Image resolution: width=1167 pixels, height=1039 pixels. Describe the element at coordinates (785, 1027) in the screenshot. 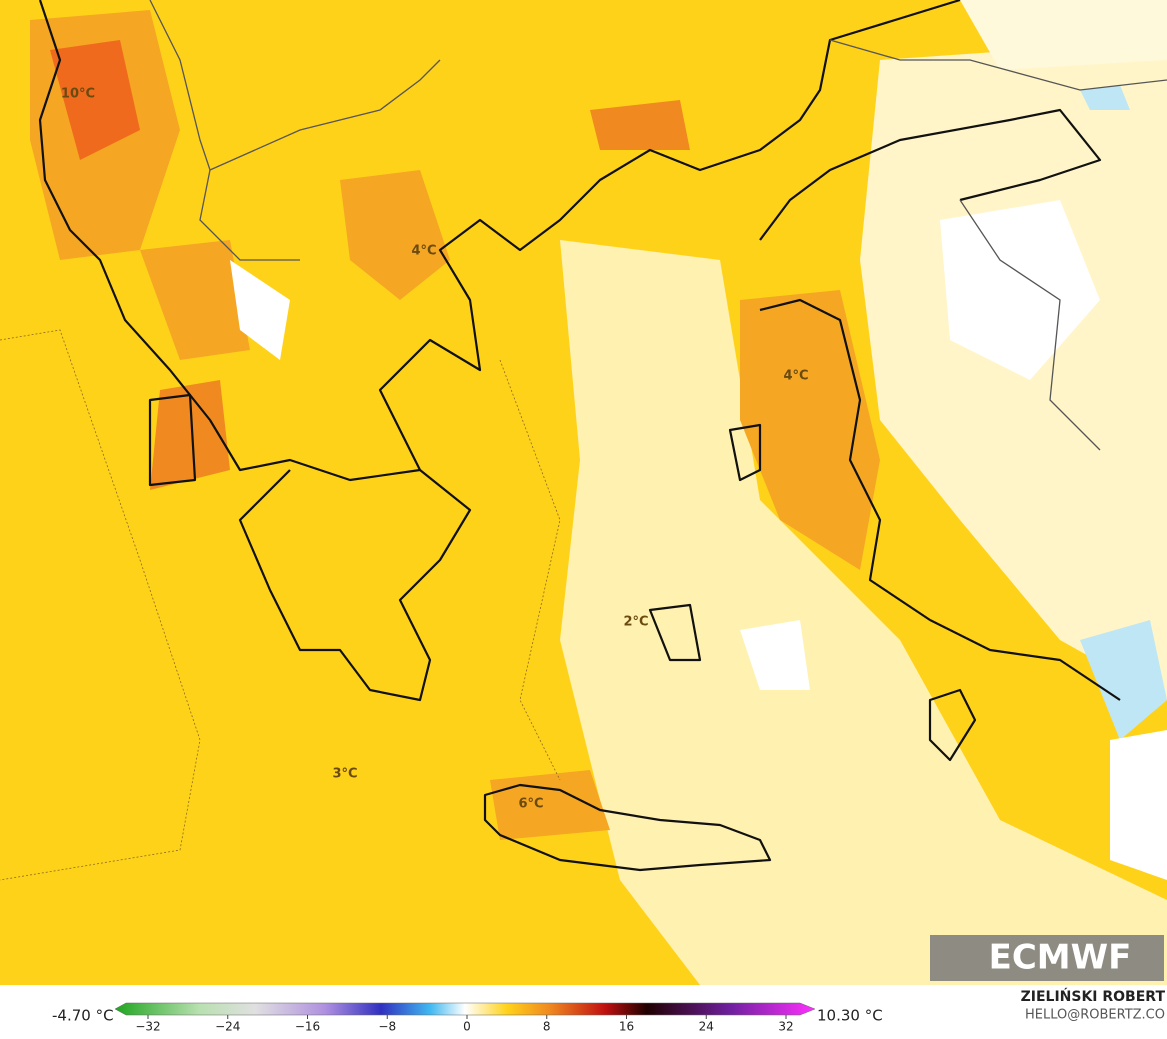

I see `colorbar-tick-label: 32` at that location.